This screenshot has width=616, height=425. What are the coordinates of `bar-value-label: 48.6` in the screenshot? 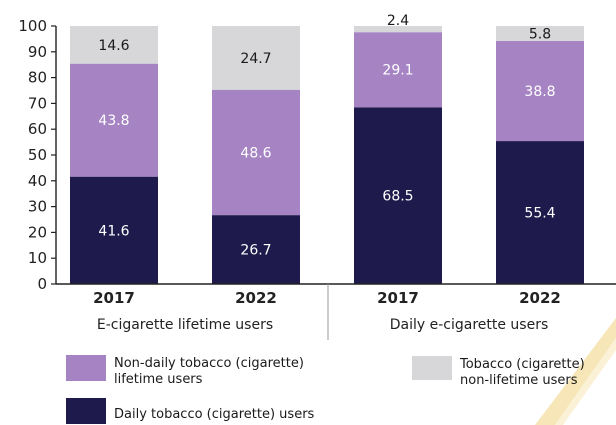 It's located at (255, 153).